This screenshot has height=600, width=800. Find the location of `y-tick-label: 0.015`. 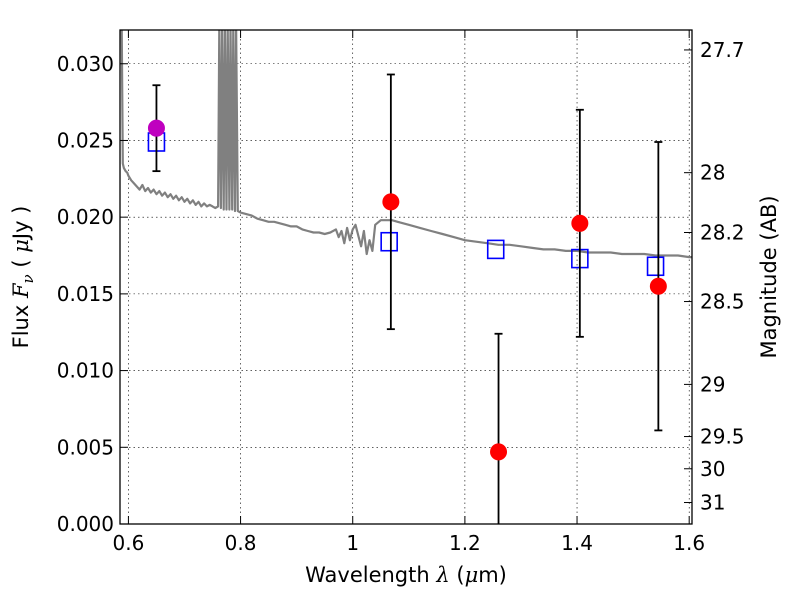

y-tick-label: 0.015 is located at coordinates (85, 294).